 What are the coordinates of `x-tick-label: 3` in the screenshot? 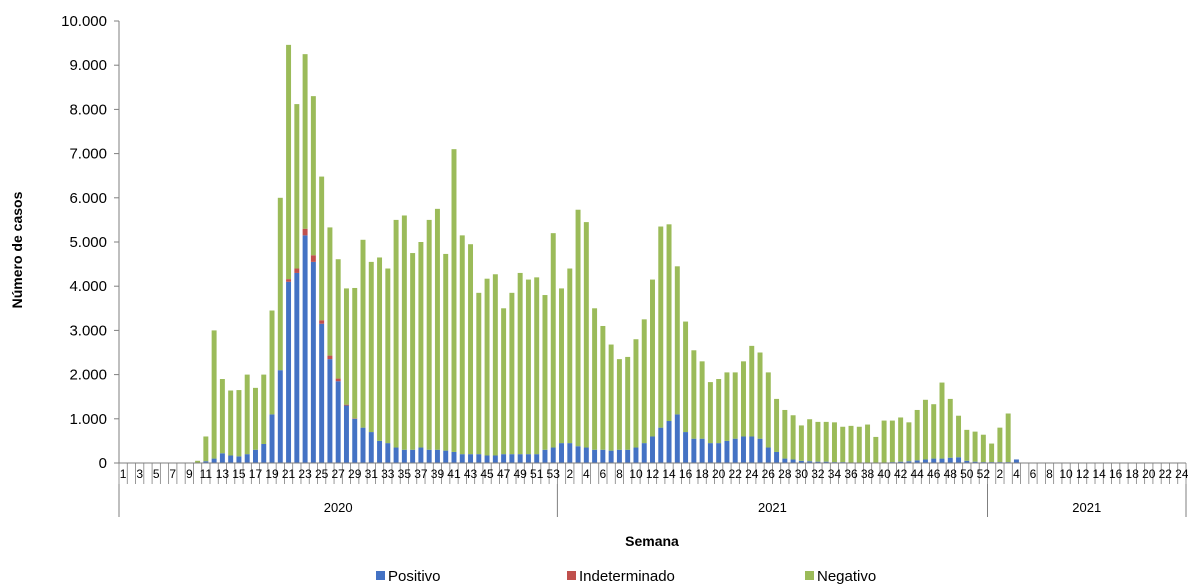 It's located at (139, 474).